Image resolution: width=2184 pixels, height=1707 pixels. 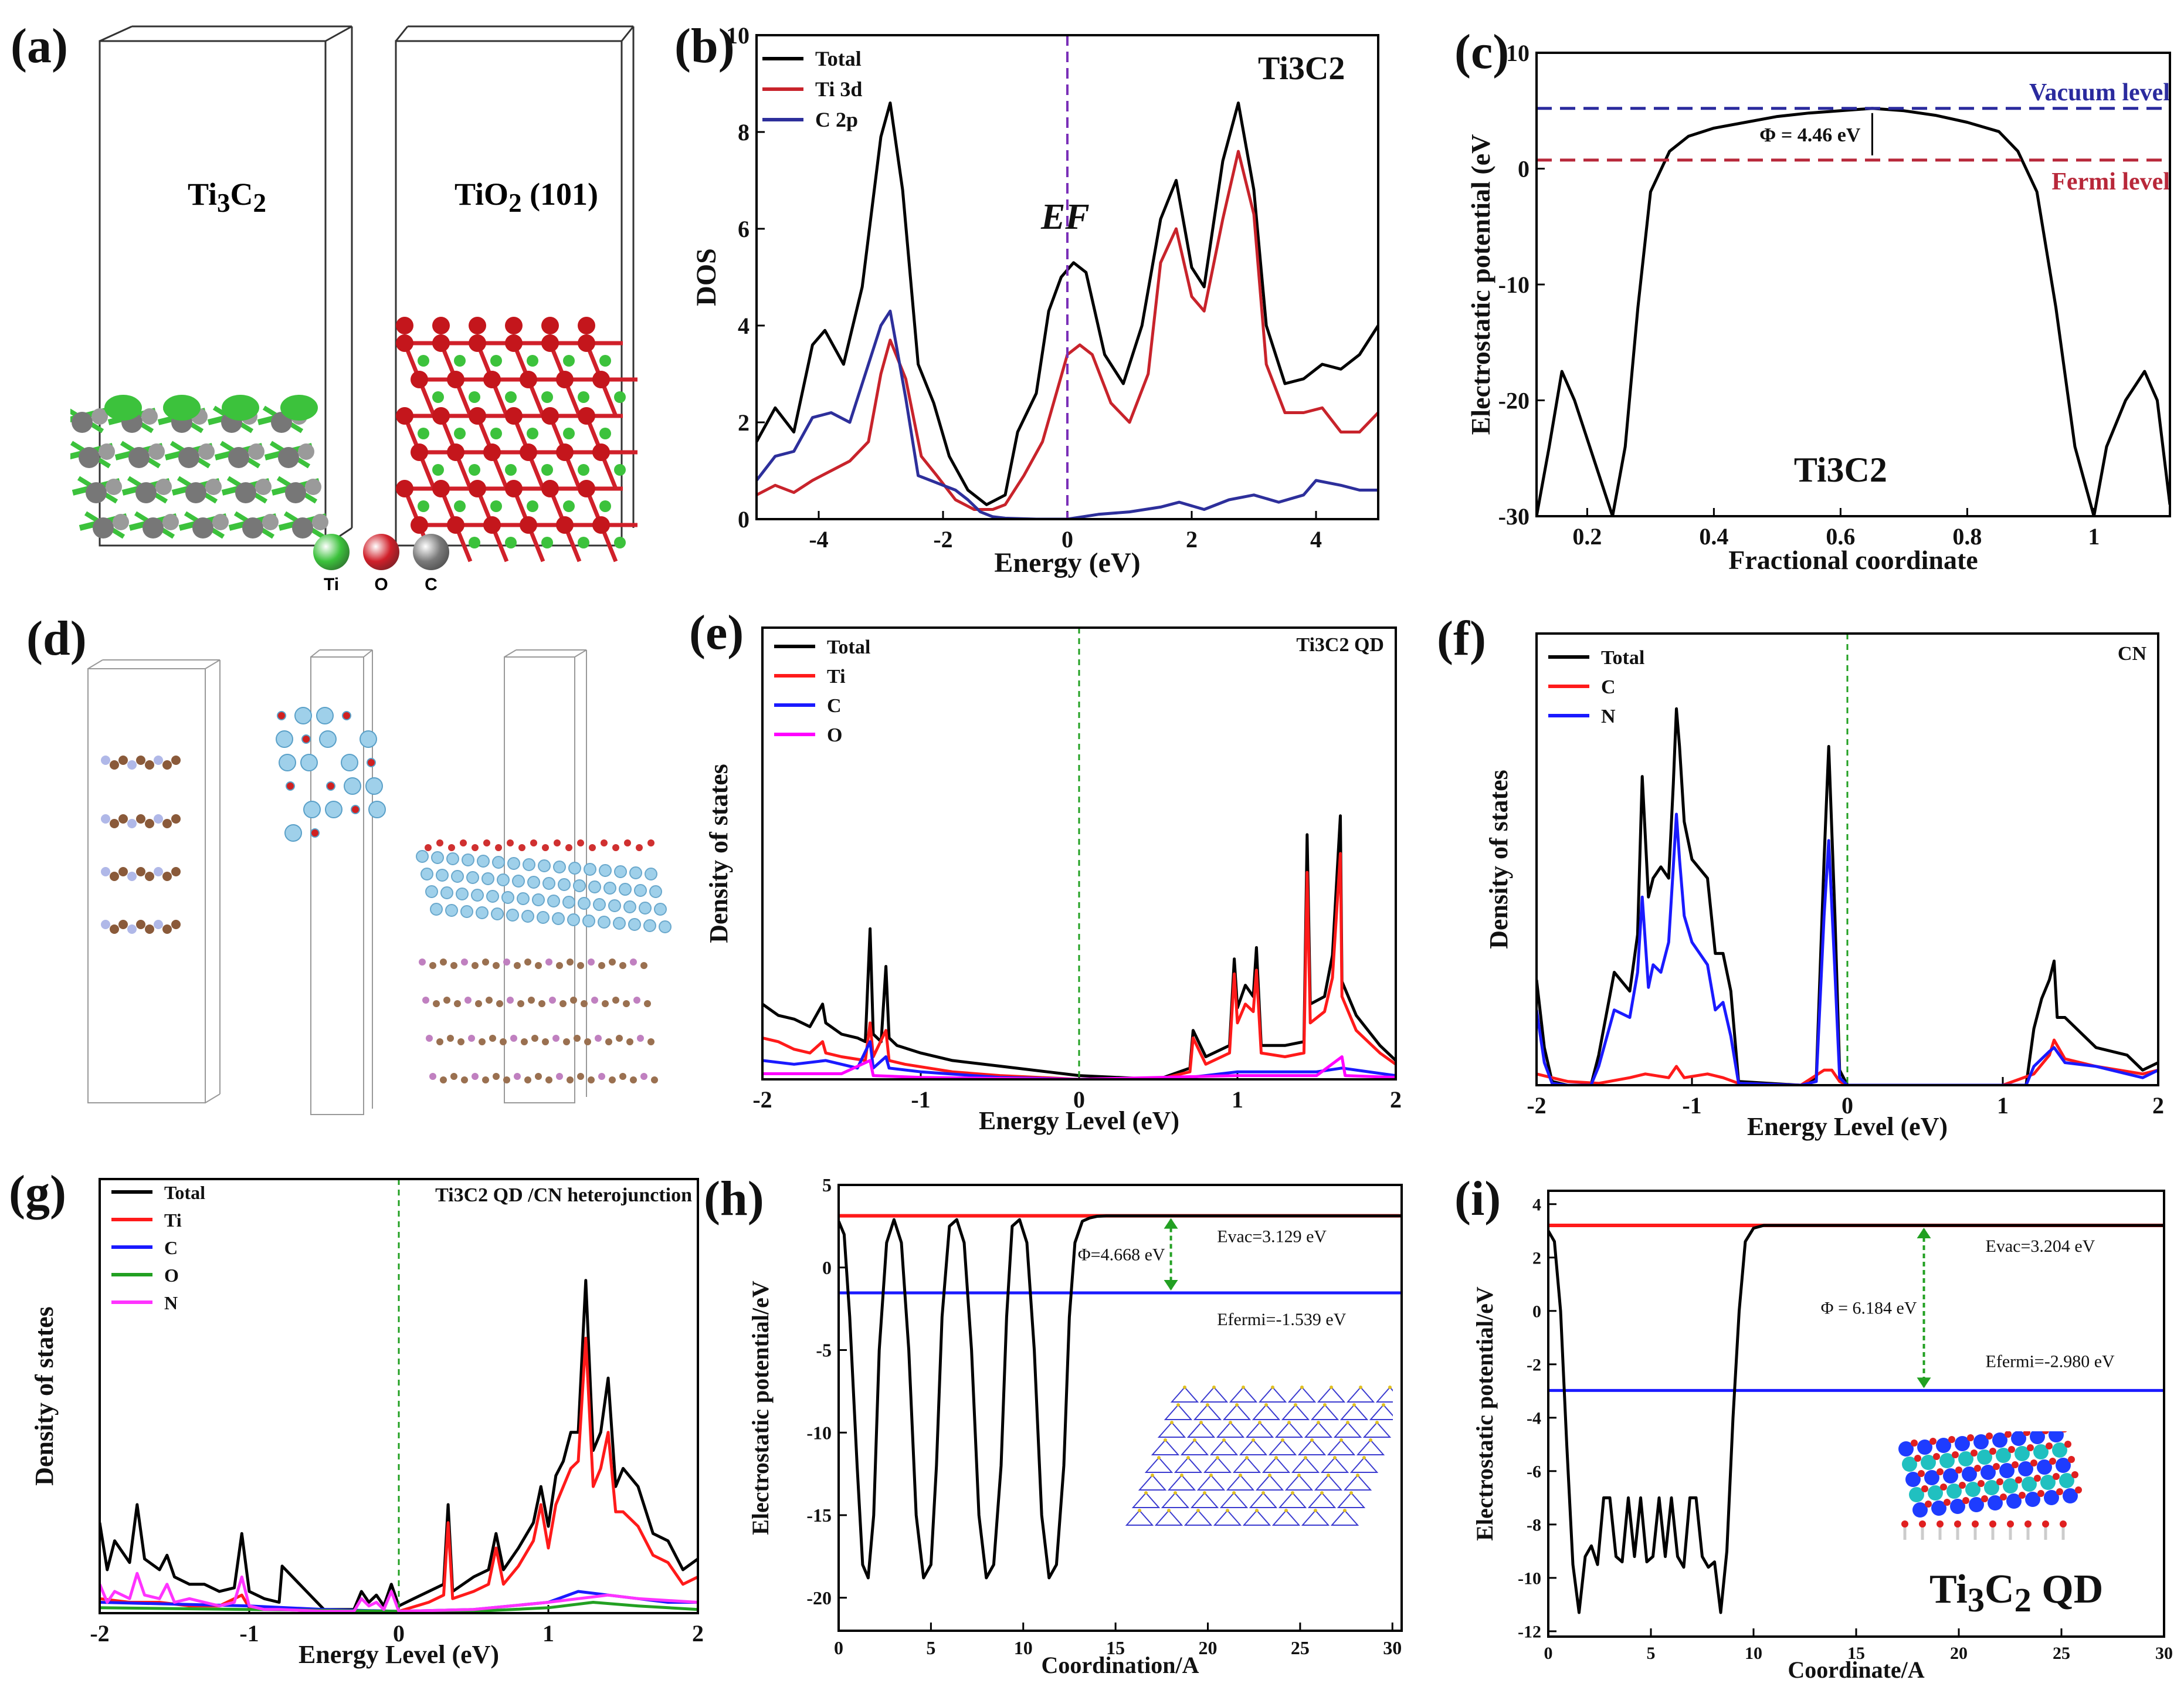 What do you see at coordinates (1534, 1471) in the screenshot?
I see `y-tick-label: -6` at bounding box center [1534, 1471].